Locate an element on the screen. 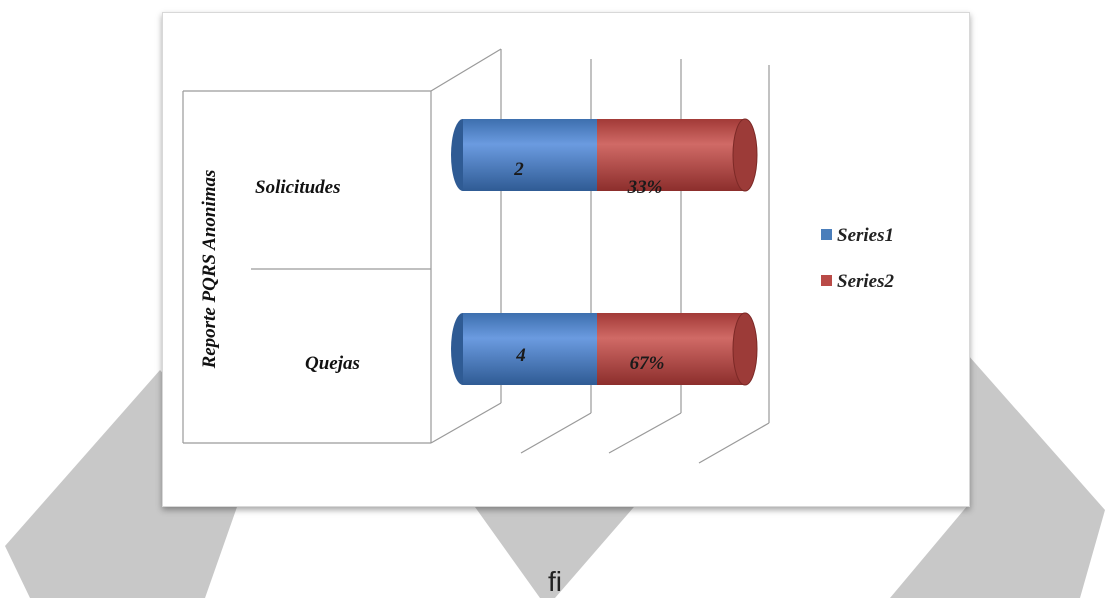 Image resolution: width=1110 pixels, height=606 pixels. bg-diamond-center is located at coordinates (555, 549).